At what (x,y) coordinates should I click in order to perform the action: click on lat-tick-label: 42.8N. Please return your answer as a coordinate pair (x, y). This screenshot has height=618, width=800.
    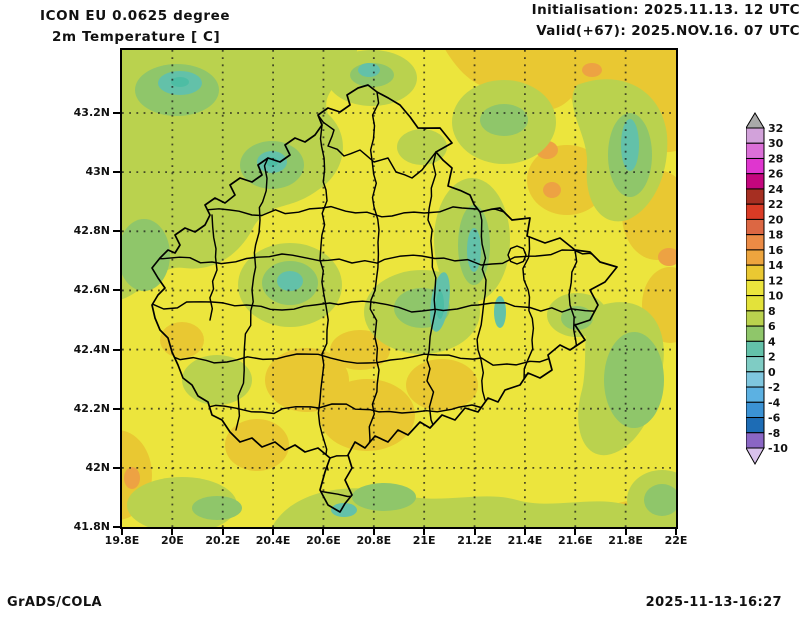
    Looking at the image, I should click on (91, 231).